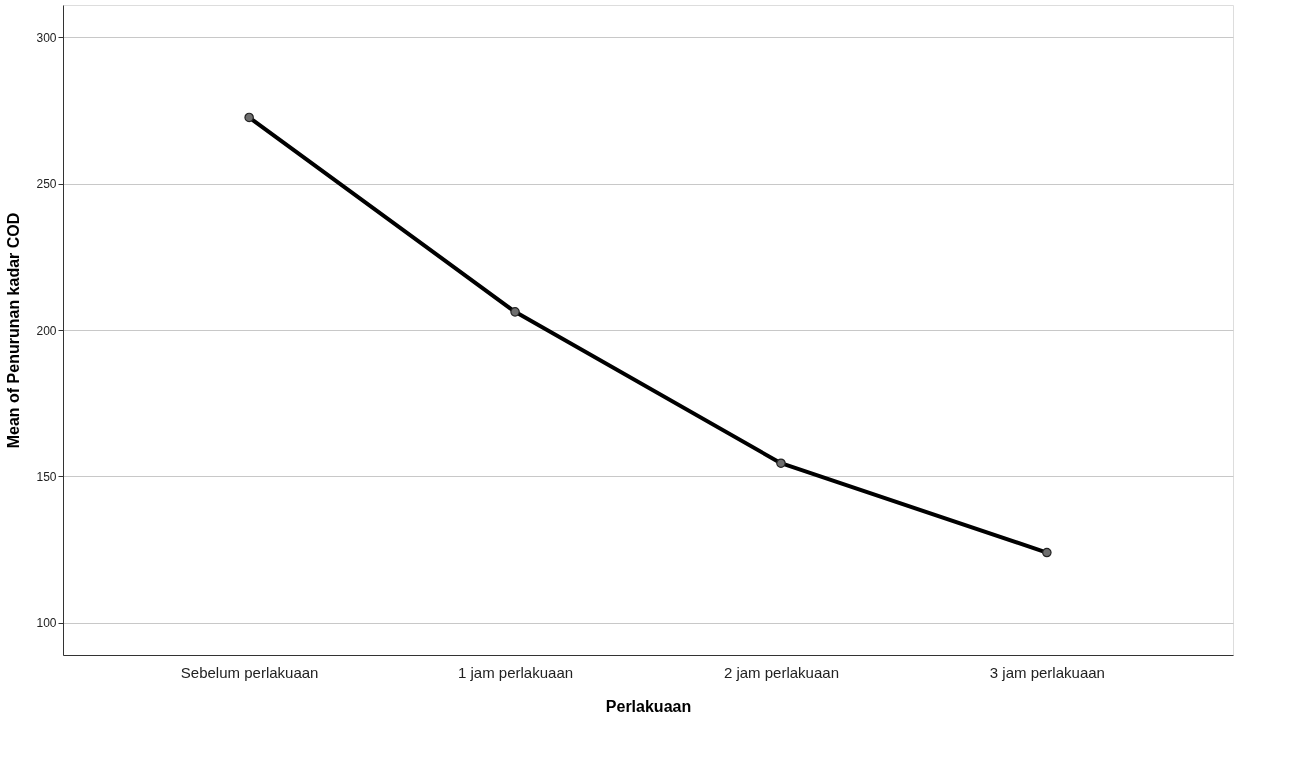 The image size is (1303, 772). I want to click on y-tick-label: 200, so click(46, 330).